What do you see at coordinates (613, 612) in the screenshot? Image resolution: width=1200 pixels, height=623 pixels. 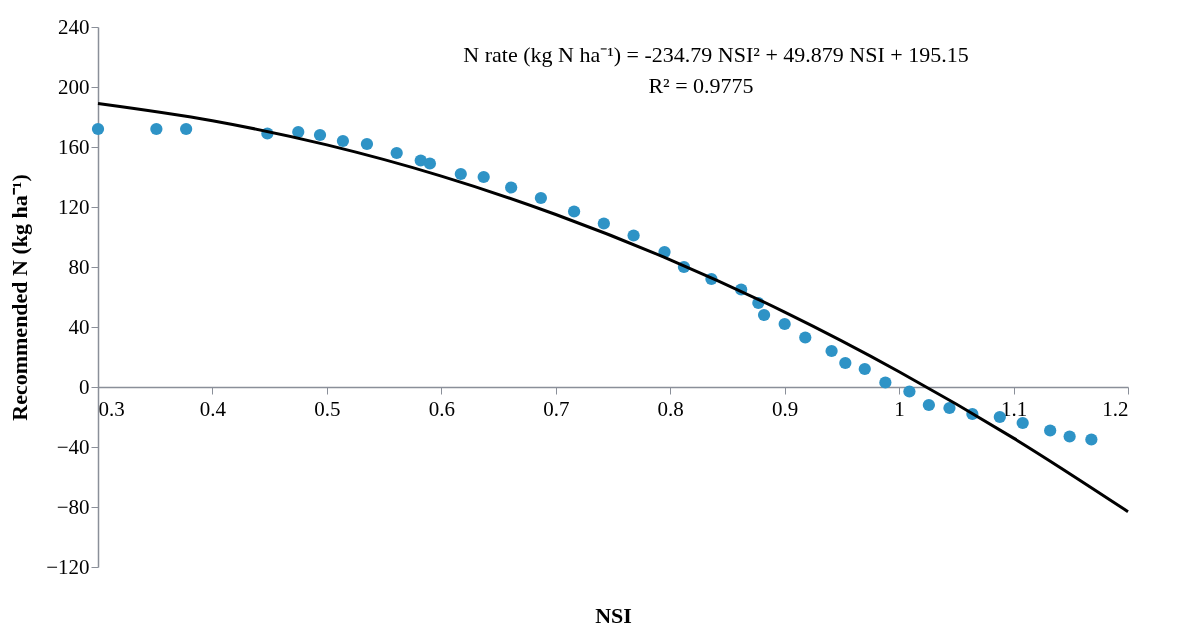 I see `x-axis-title: NSI` at bounding box center [613, 612].